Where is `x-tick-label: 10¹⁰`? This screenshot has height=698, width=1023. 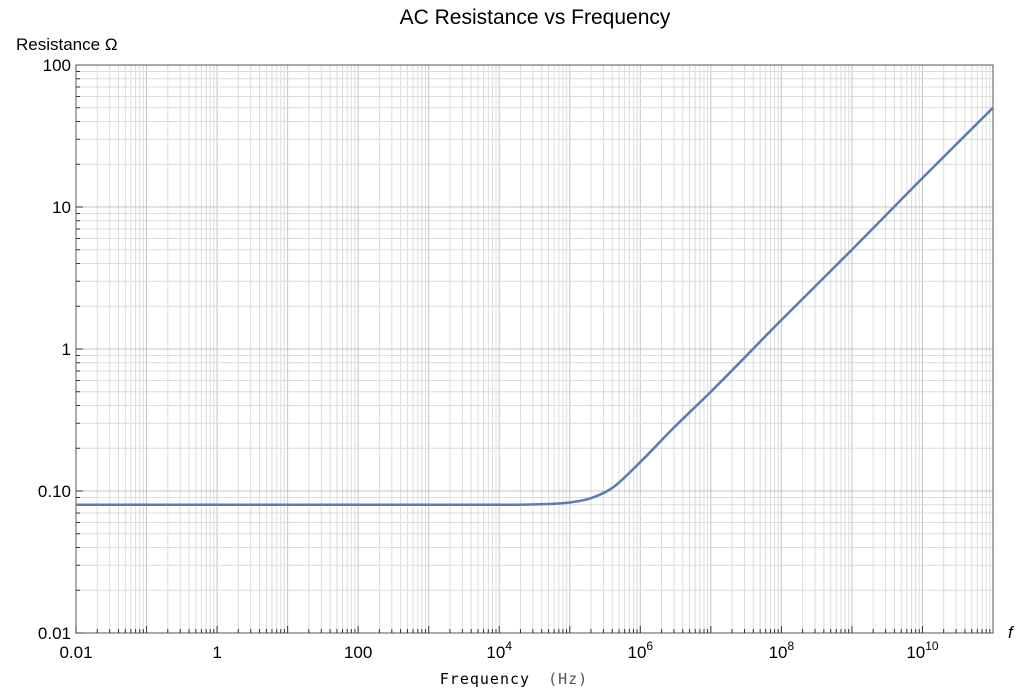 x-tick-label: 10¹⁰ is located at coordinates (922, 650).